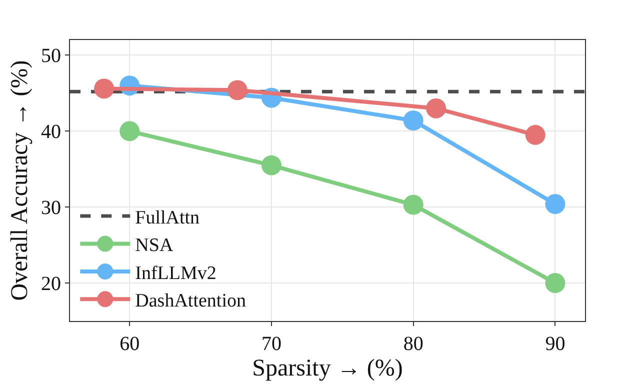 The width and height of the screenshot is (640, 388). What do you see at coordinates (154, 245) in the screenshot?
I see `legend-label: NSA` at bounding box center [154, 245].